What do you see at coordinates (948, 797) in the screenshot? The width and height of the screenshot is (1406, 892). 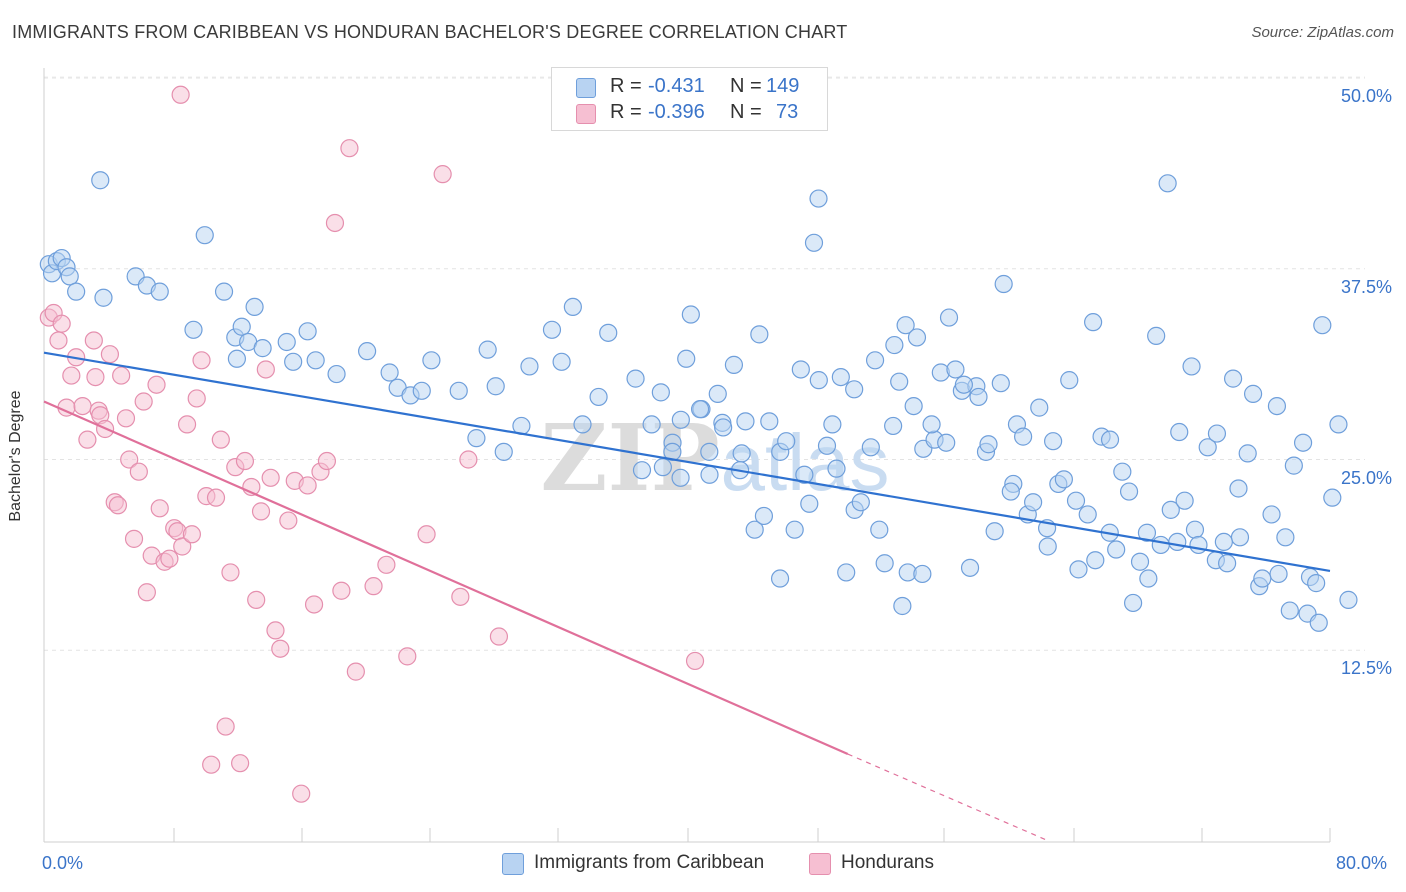 I see `trend-line-hondurans-extension` at bounding box center [948, 797].